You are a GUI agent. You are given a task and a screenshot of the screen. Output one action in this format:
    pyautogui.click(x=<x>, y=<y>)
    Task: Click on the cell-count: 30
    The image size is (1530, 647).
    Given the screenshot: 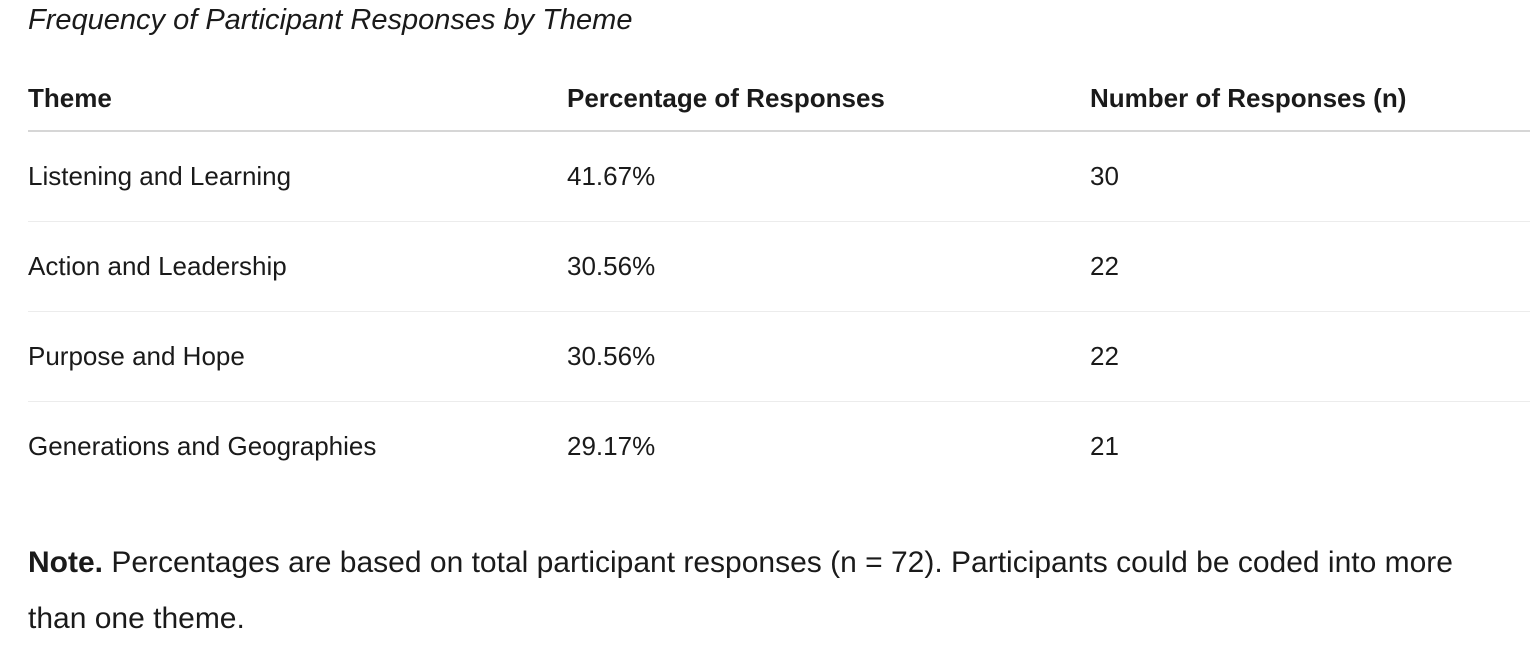 What is the action you would take?
    pyautogui.click(x=1310, y=176)
    